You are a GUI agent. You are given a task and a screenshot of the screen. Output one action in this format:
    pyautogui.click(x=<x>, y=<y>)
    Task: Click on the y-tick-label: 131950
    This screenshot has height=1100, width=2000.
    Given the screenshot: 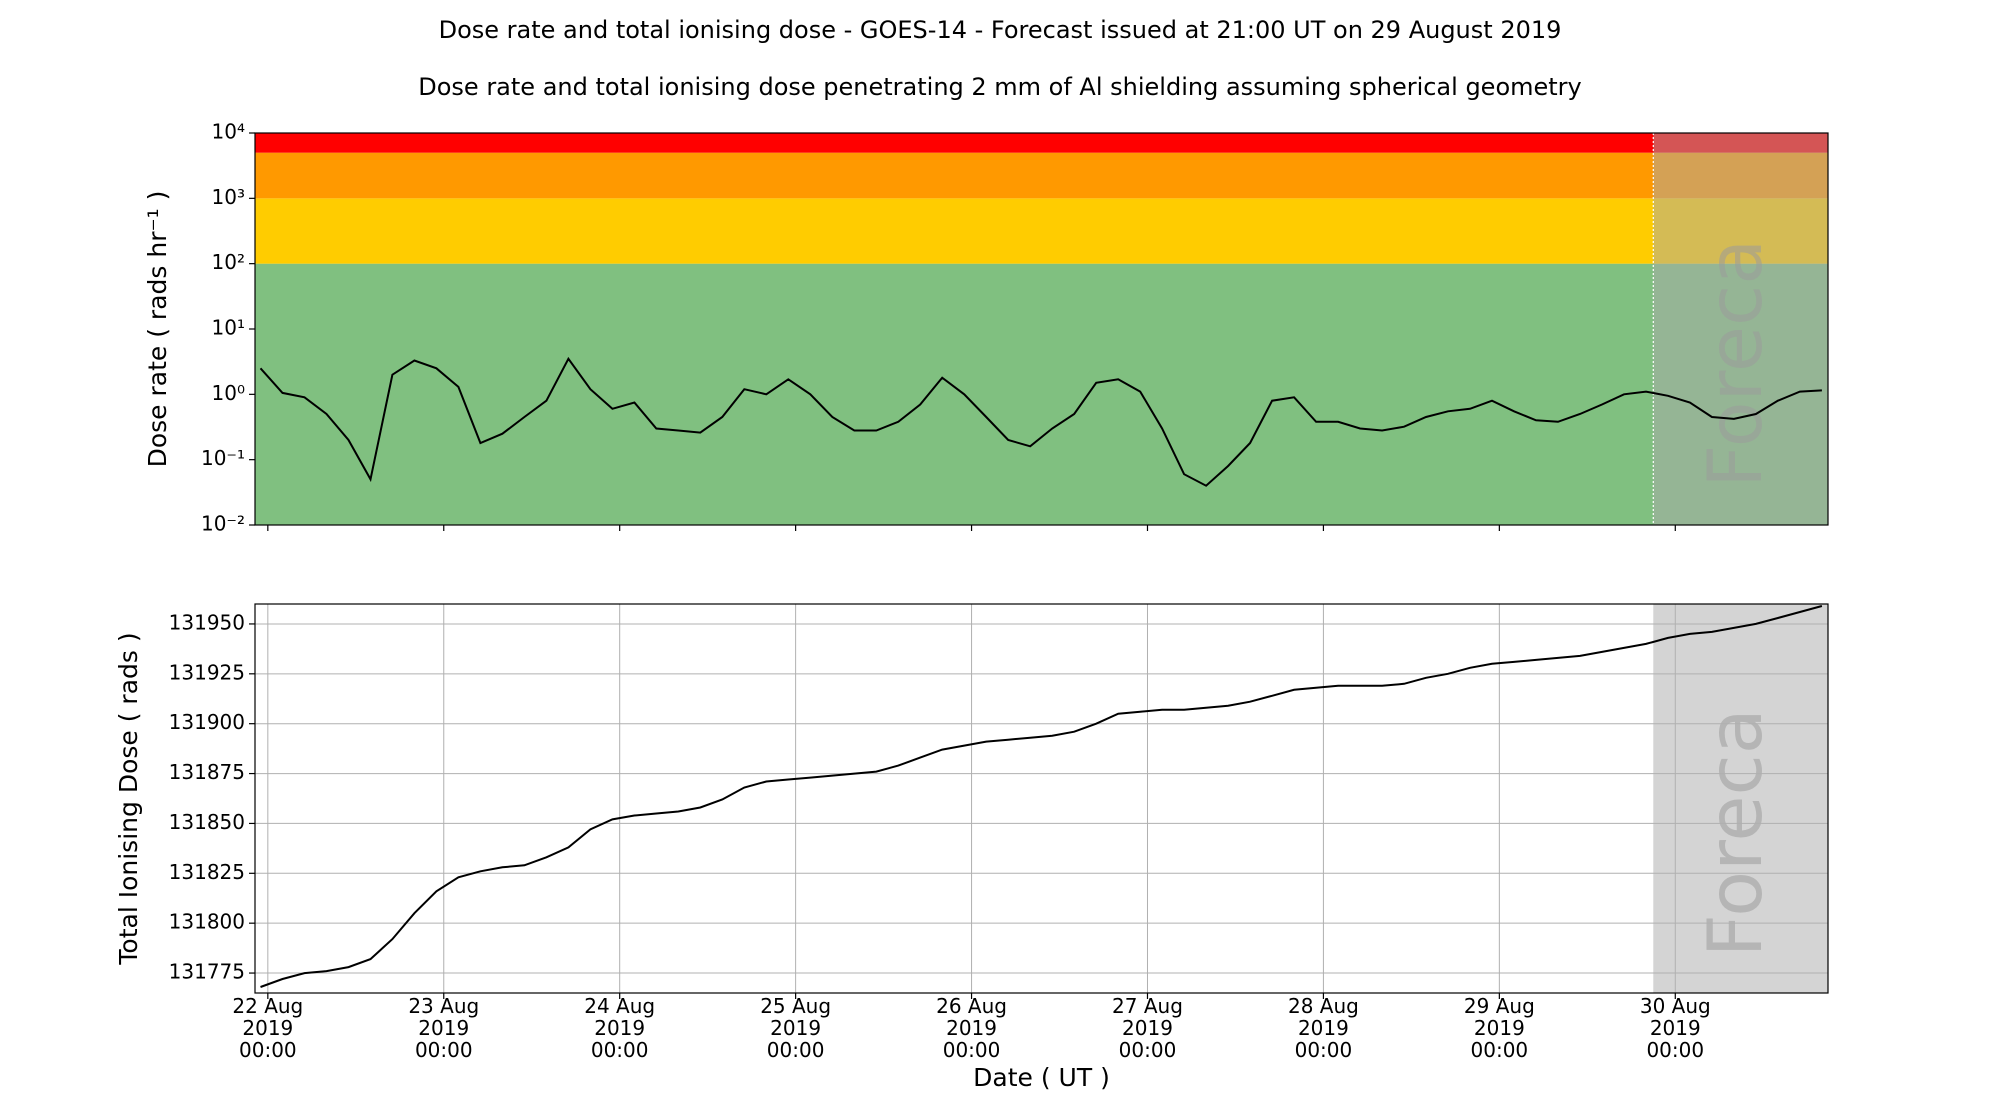 What is the action you would take?
    pyautogui.click(x=207, y=622)
    